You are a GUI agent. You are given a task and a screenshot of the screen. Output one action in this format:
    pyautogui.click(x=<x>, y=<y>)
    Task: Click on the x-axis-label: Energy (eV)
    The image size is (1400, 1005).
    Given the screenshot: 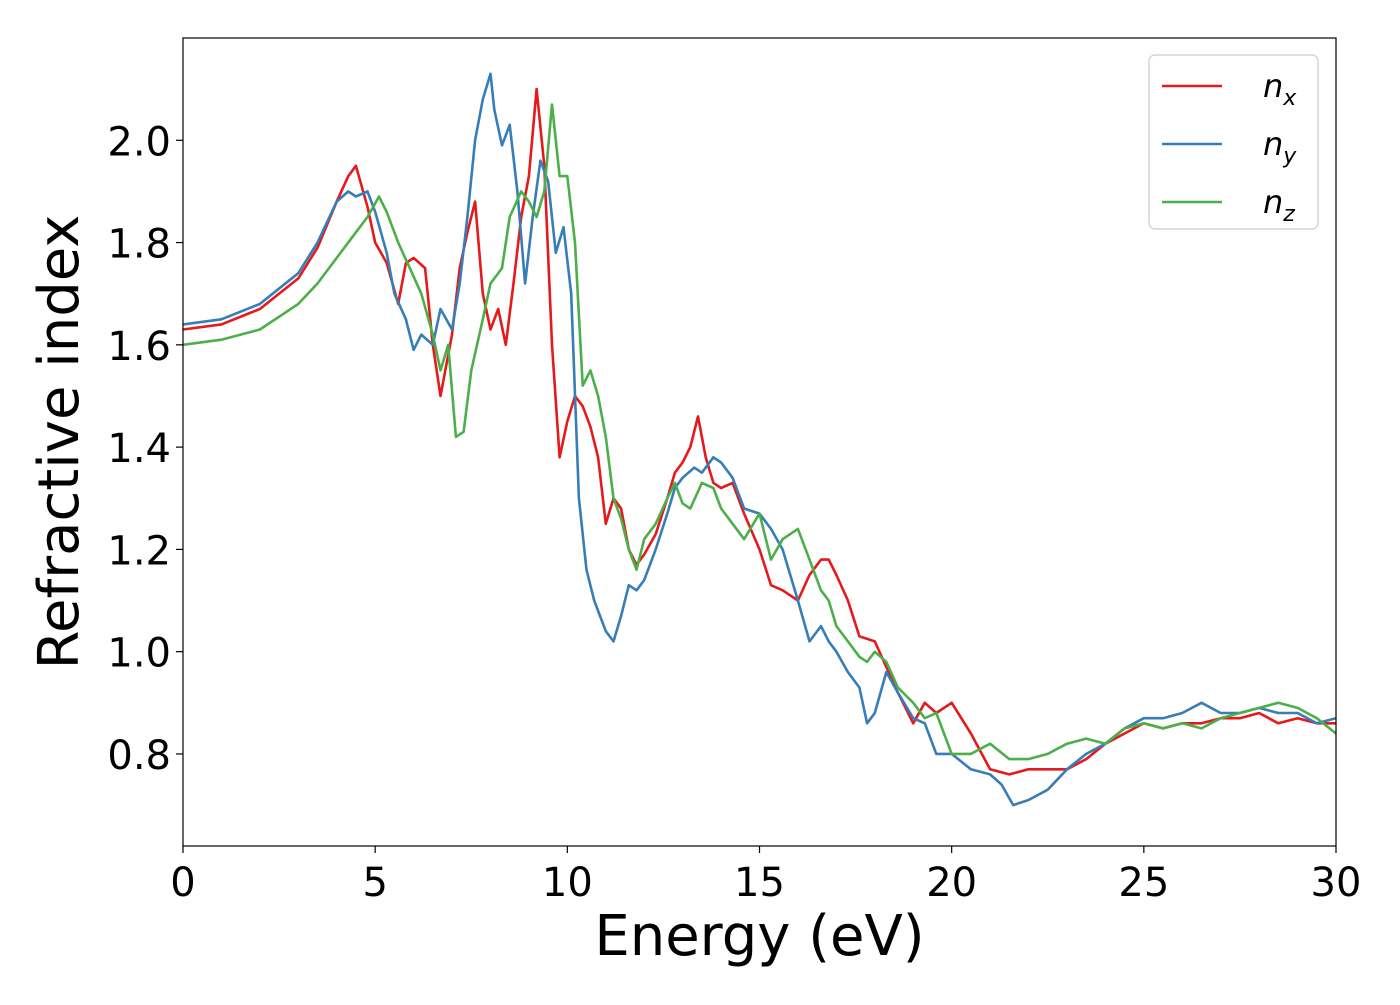 What is the action you would take?
    pyautogui.click(x=759, y=936)
    